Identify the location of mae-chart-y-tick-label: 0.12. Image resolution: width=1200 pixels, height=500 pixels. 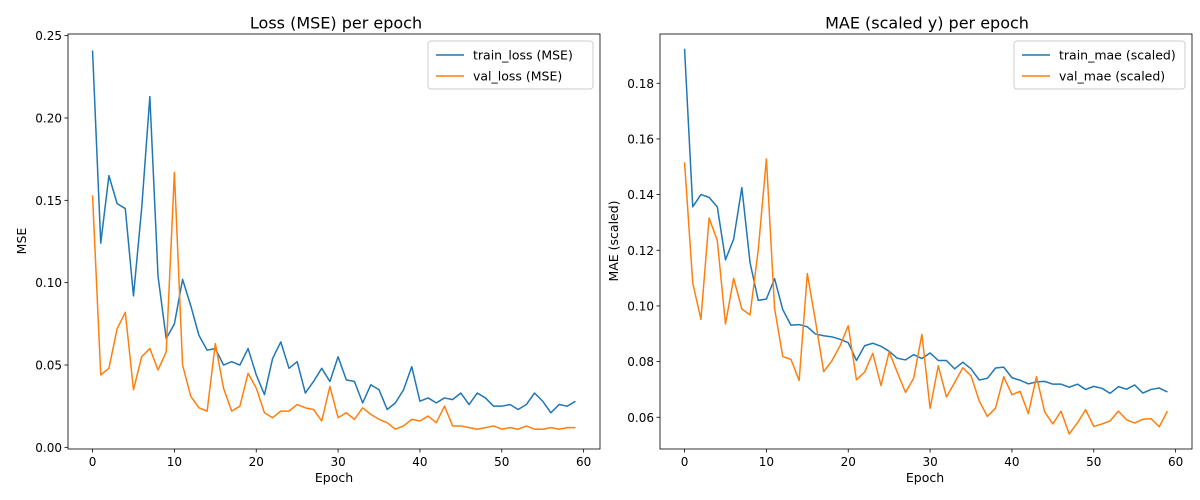
(640, 251).